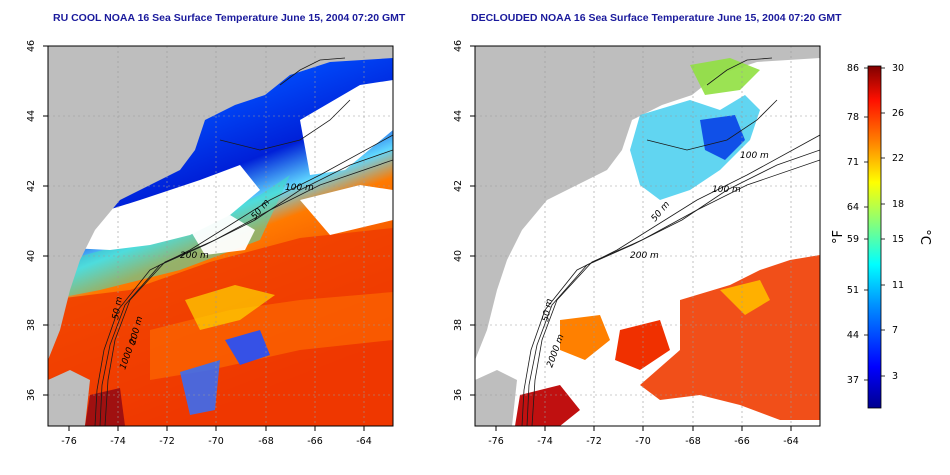 The height and width of the screenshot is (475, 950). Describe the element at coordinates (898, 68) in the screenshot. I see `celsius-tick-label: 30` at that location.